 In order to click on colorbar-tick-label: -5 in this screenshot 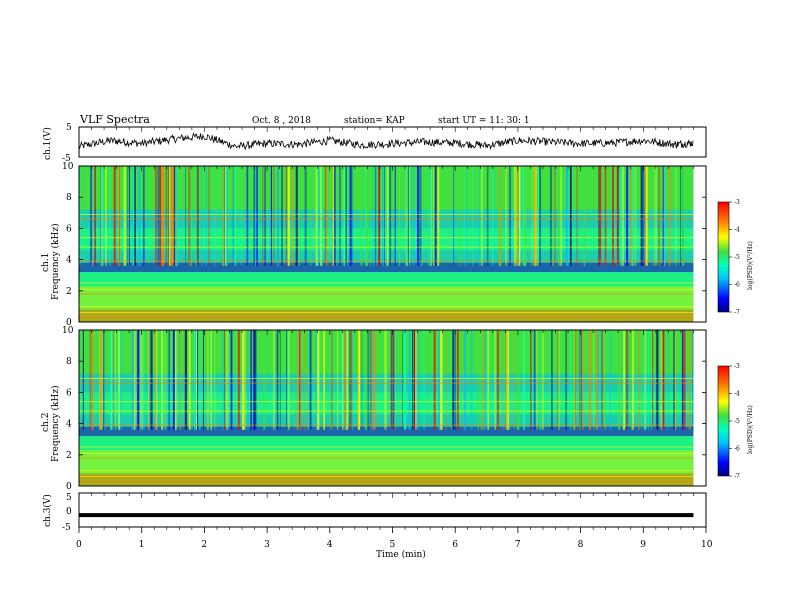, I will do `click(737, 421)`.